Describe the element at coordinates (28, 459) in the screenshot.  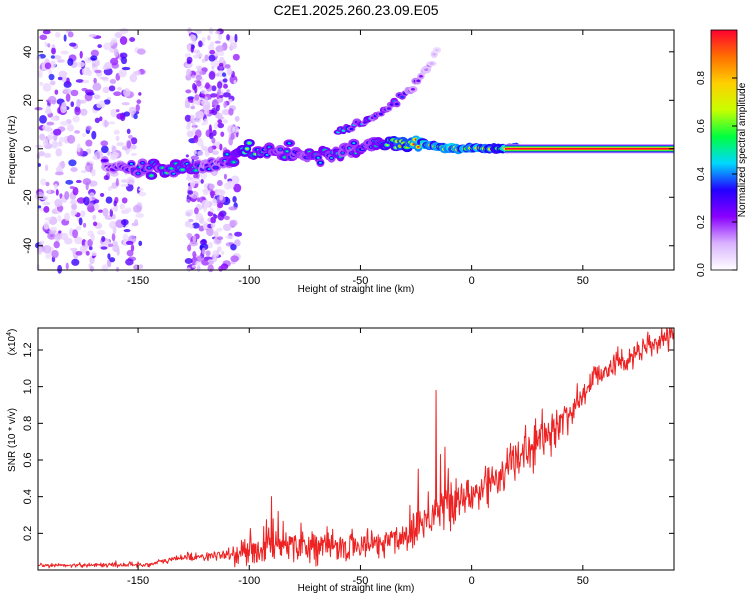
I see `snr-ytick-label: 0.6` at that location.